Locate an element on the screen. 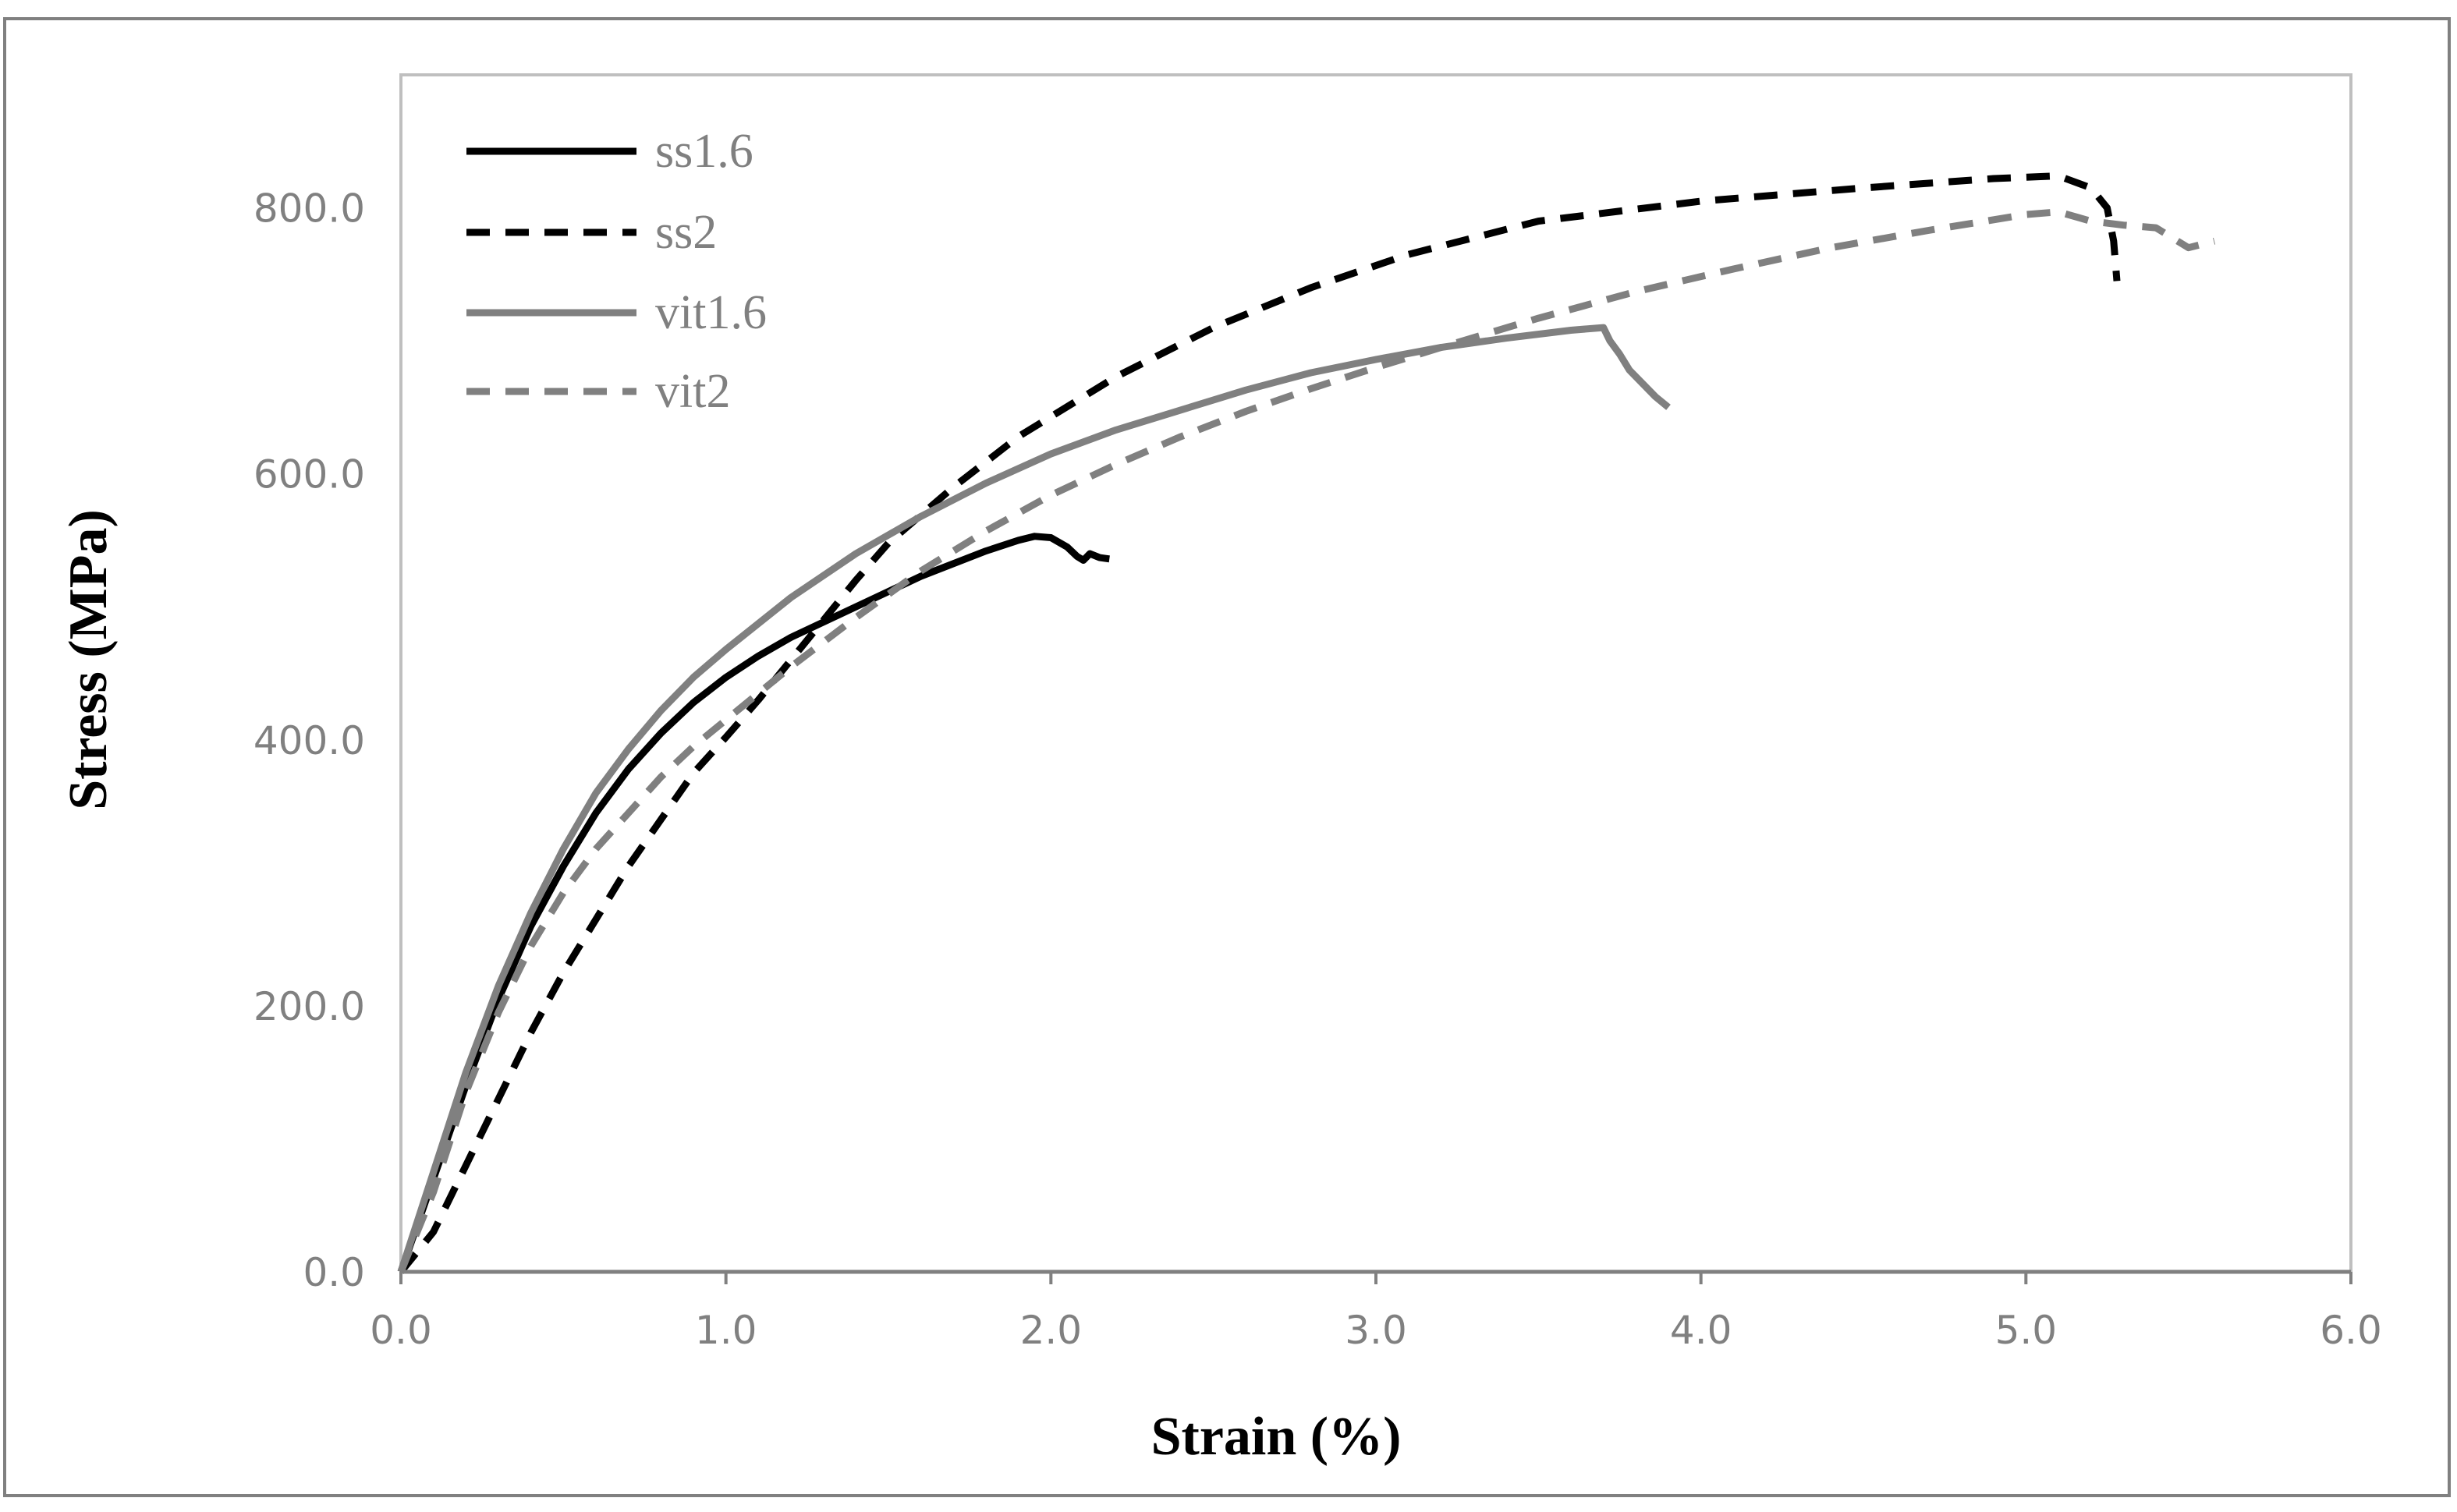  legend-item-vit2: vit2 is located at coordinates (598, 391).